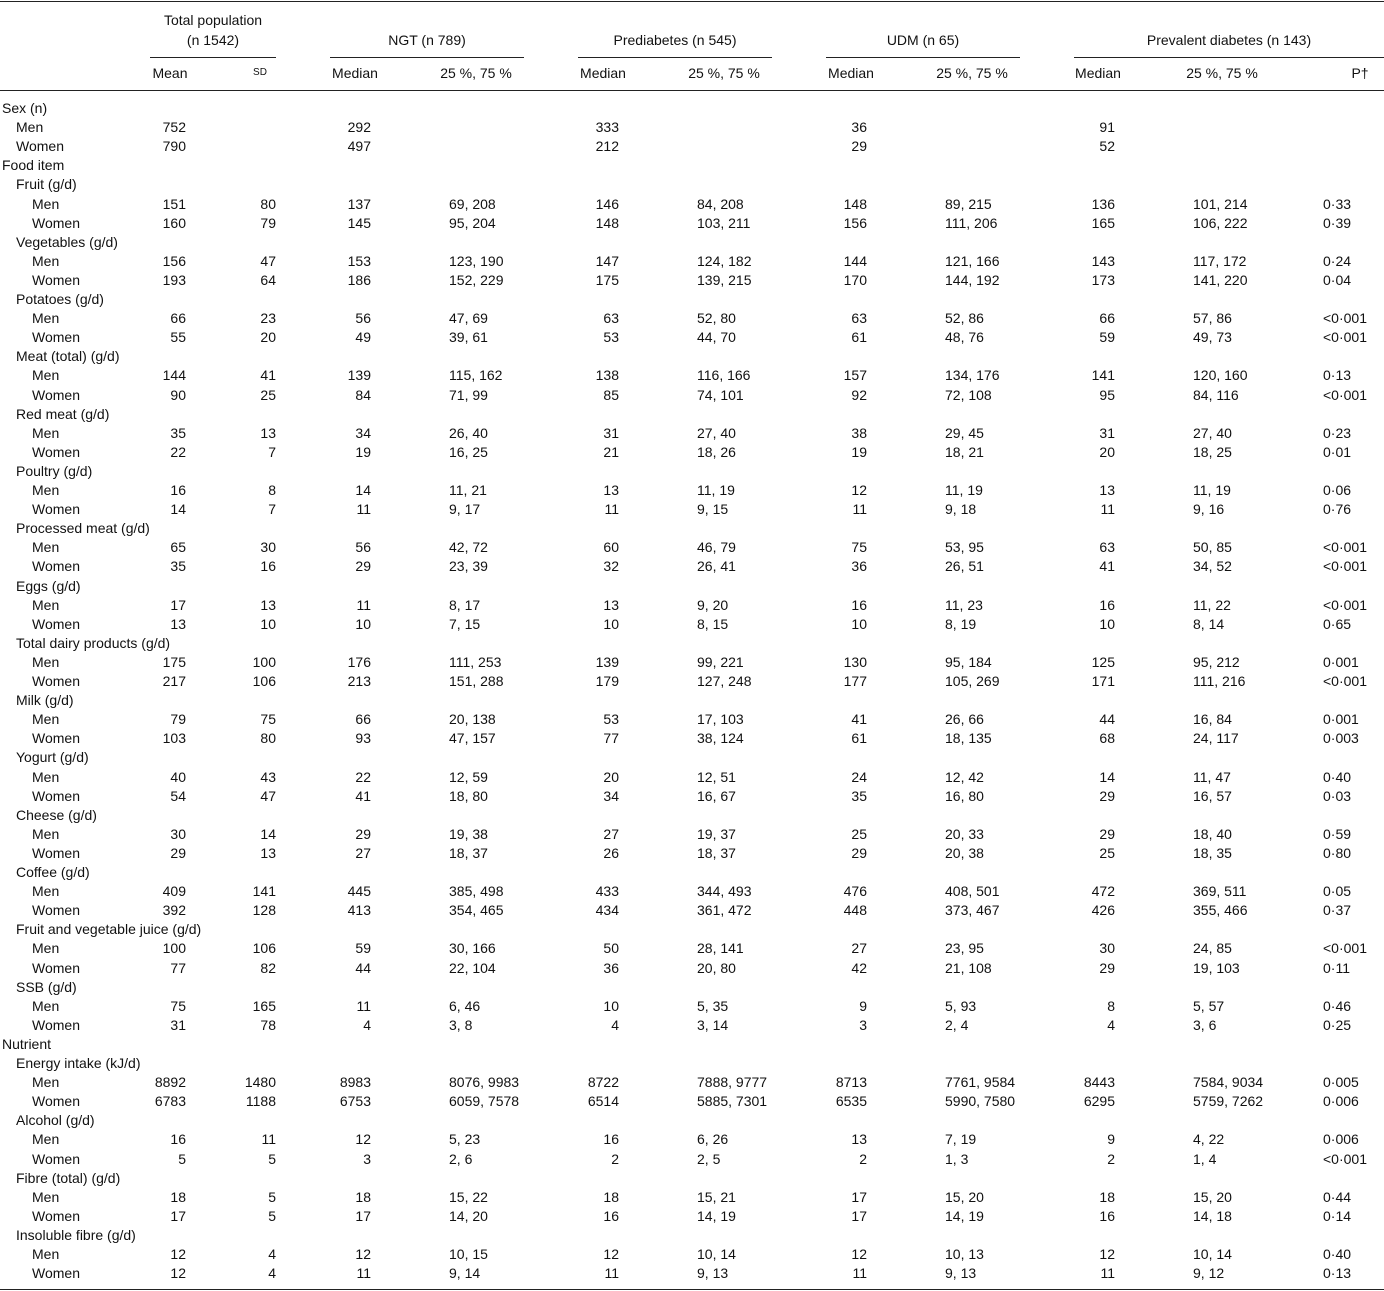 The width and height of the screenshot is (1384, 1291). Describe the element at coordinates (1345, 394) in the screenshot. I see `cell: <0·001` at that location.